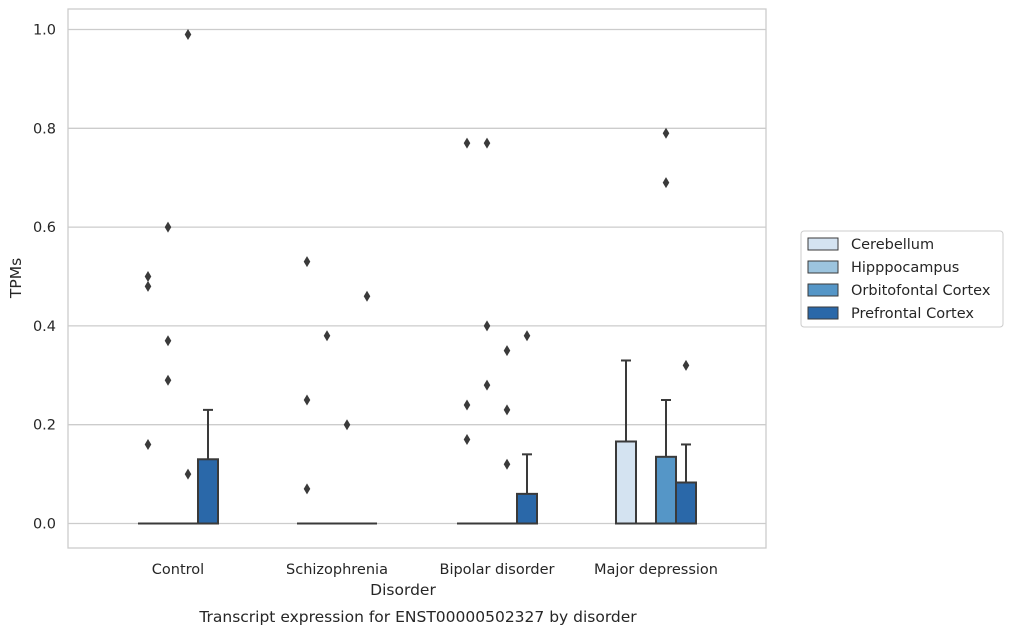 Image resolution: width=1014 pixels, height=634 pixels. What do you see at coordinates (403, 590) in the screenshot?
I see `x-axis-title: Disorder` at bounding box center [403, 590].